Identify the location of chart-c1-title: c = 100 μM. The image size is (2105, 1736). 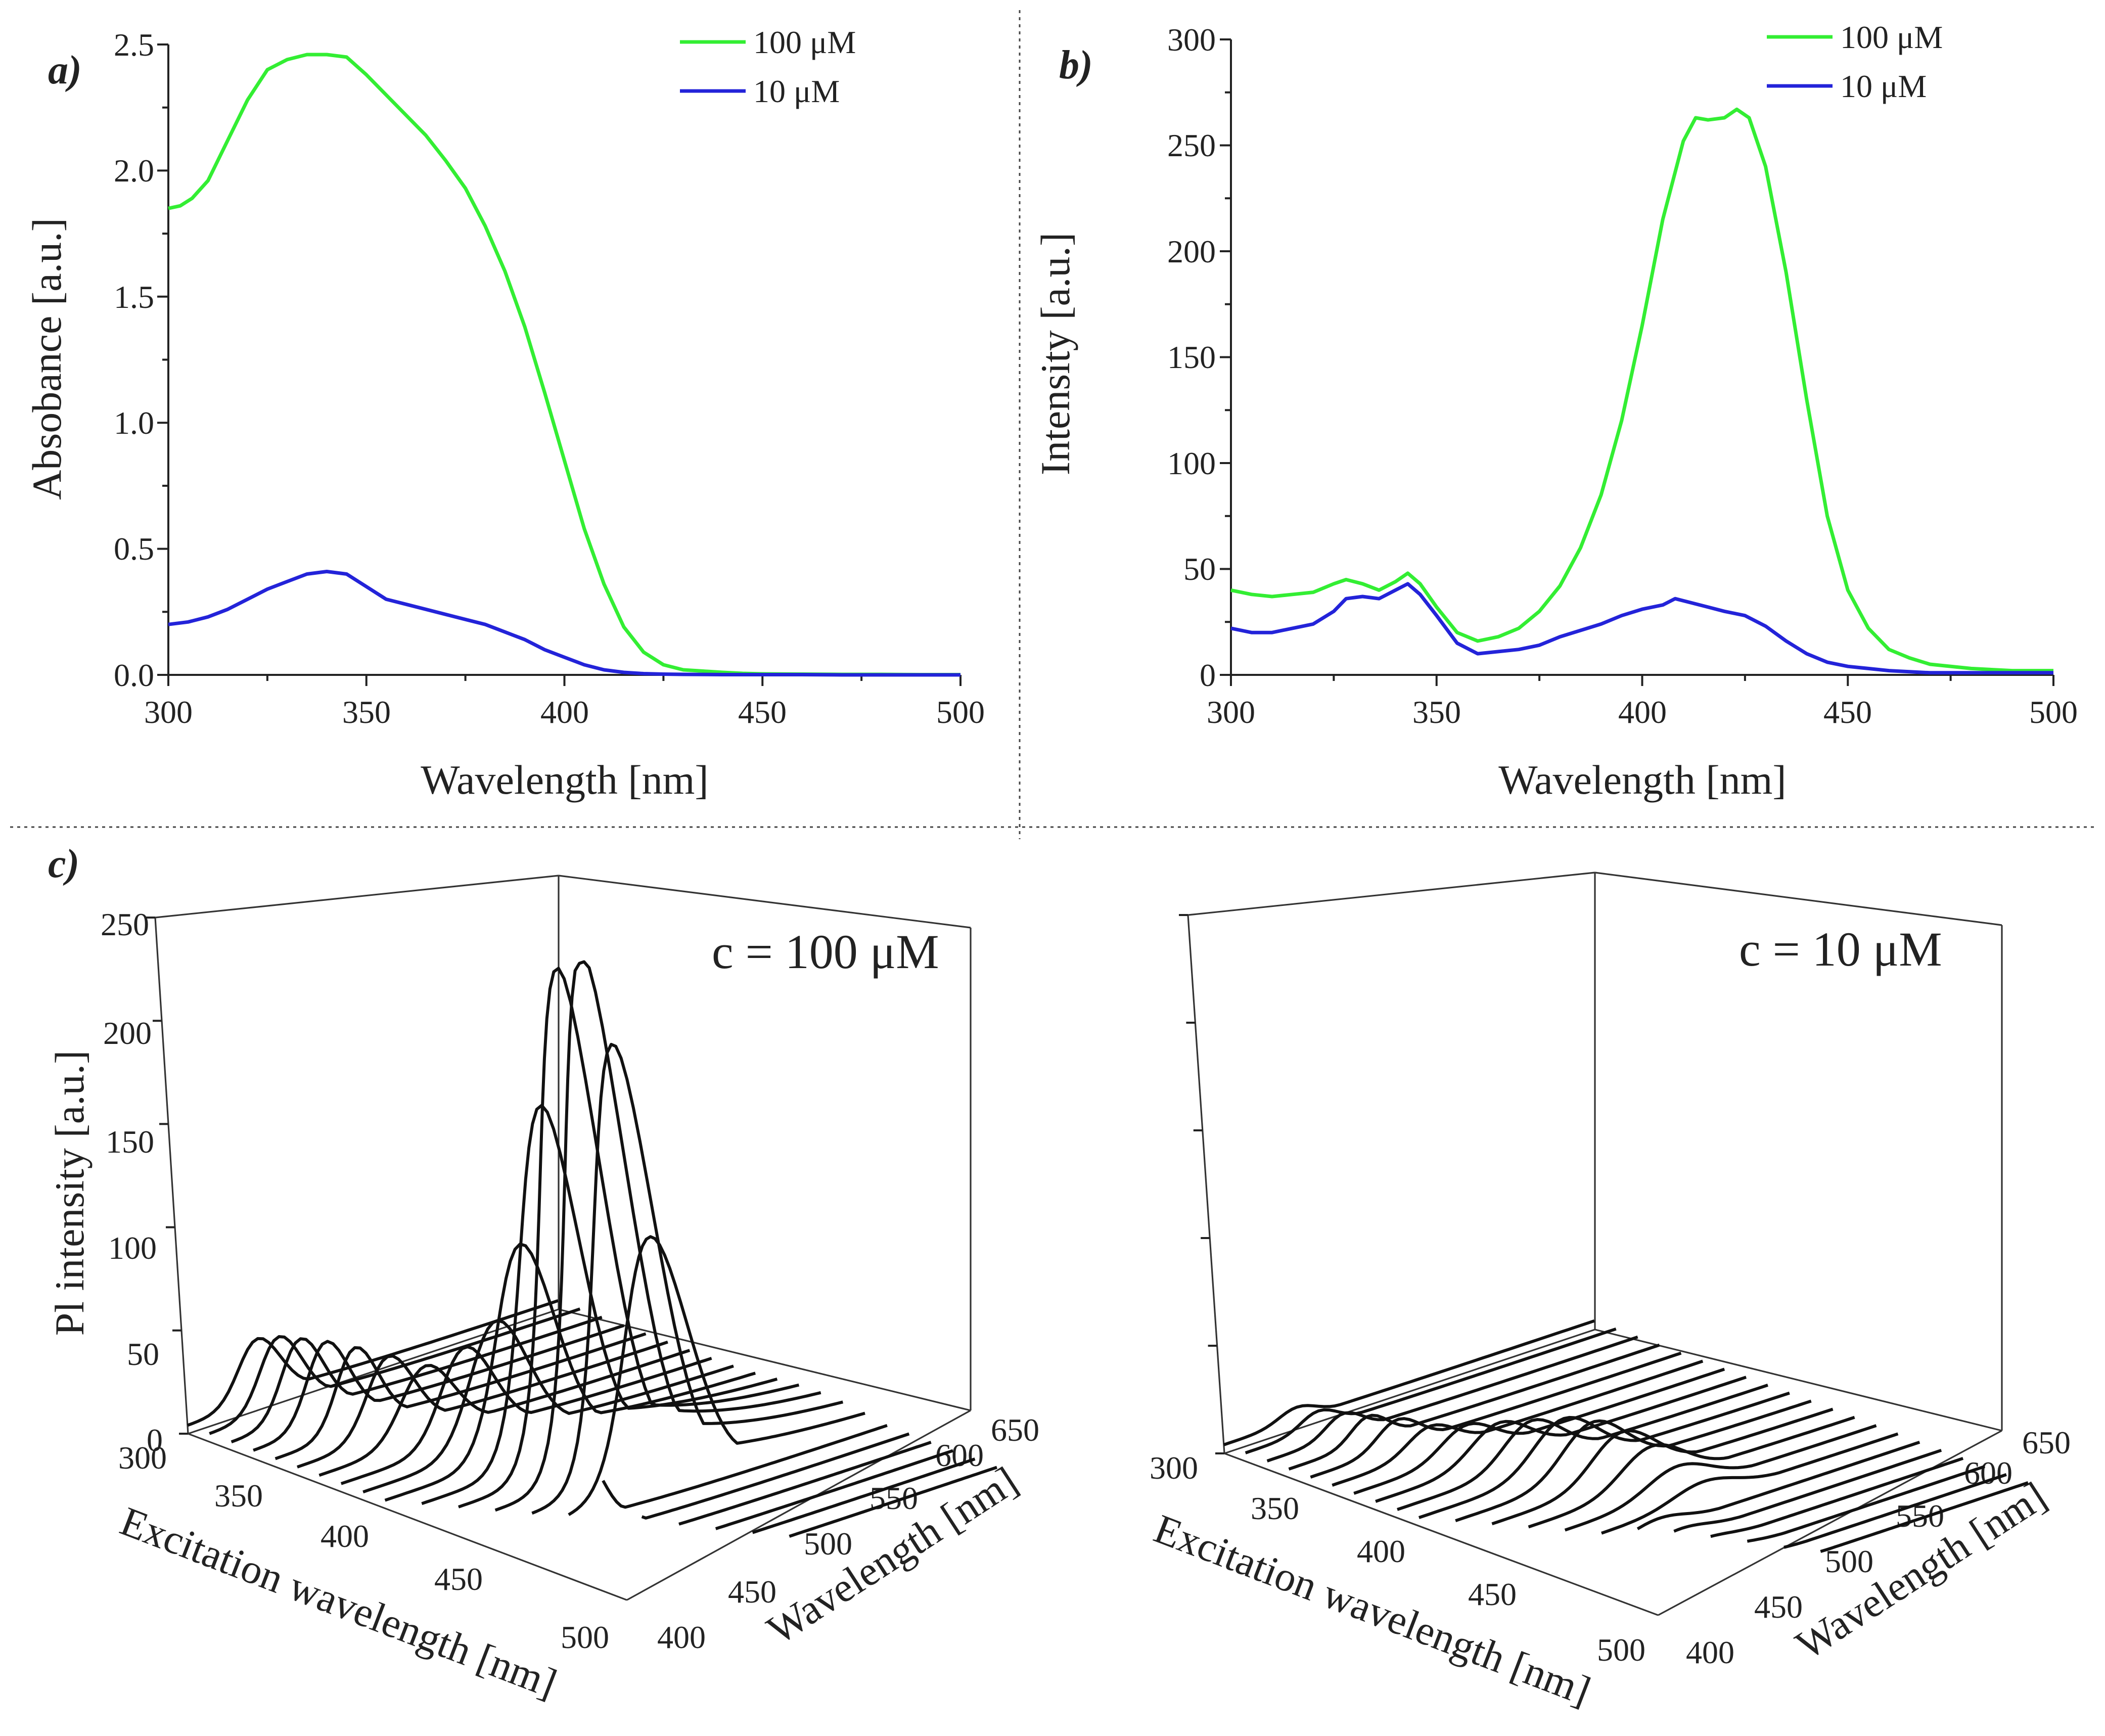
(825, 952).